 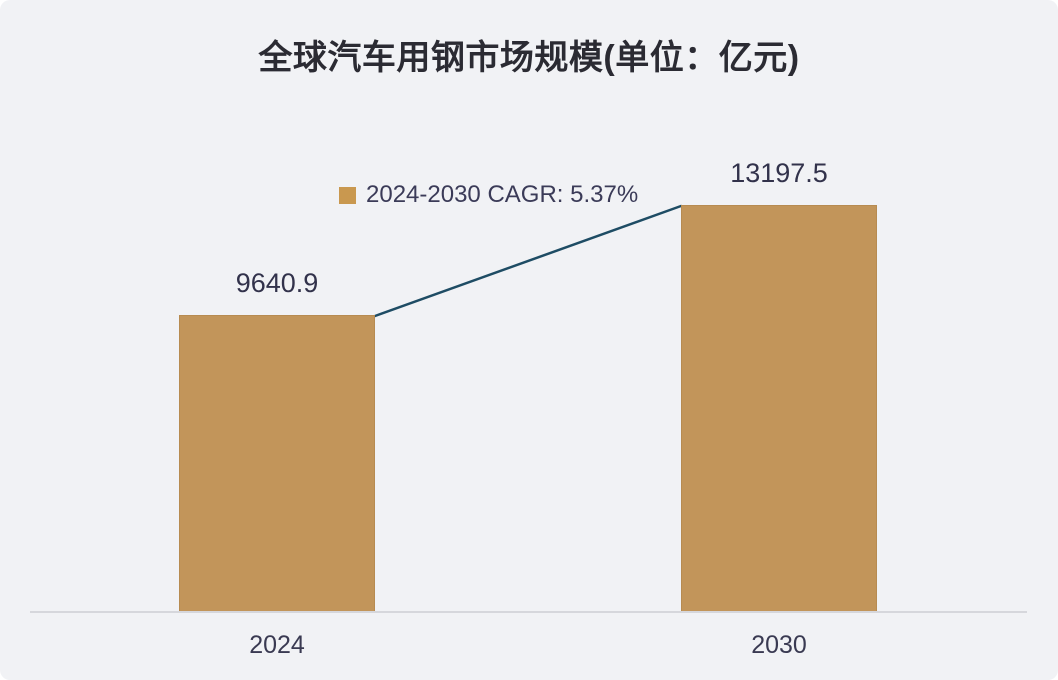 What do you see at coordinates (277, 463) in the screenshot?
I see `bar-2024` at bounding box center [277, 463].